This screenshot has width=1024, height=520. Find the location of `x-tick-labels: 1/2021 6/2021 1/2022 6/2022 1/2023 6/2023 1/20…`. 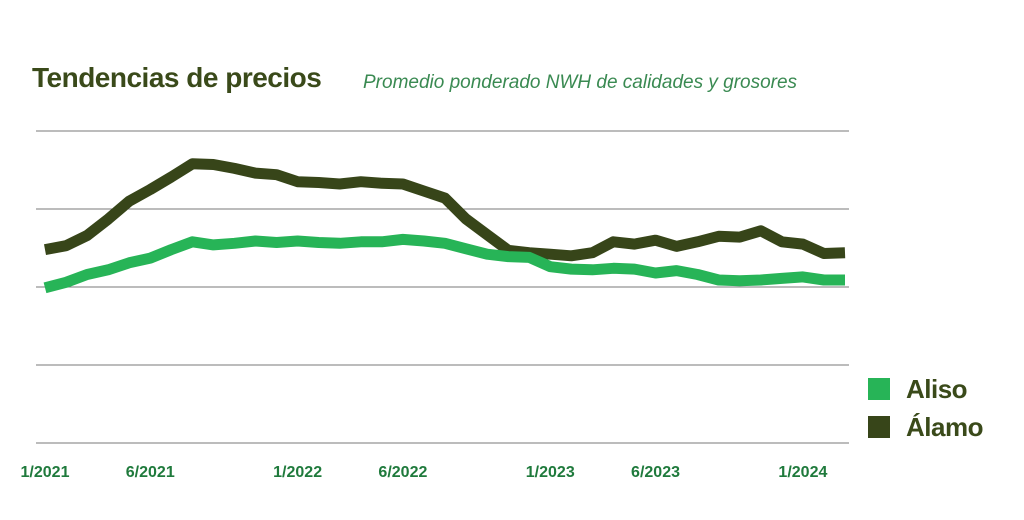

x-tick-labels: 1/2021 6/2021 1/2022 6/2022 1/2023 6/2023 1/20… is located at coordinates (424, 472).